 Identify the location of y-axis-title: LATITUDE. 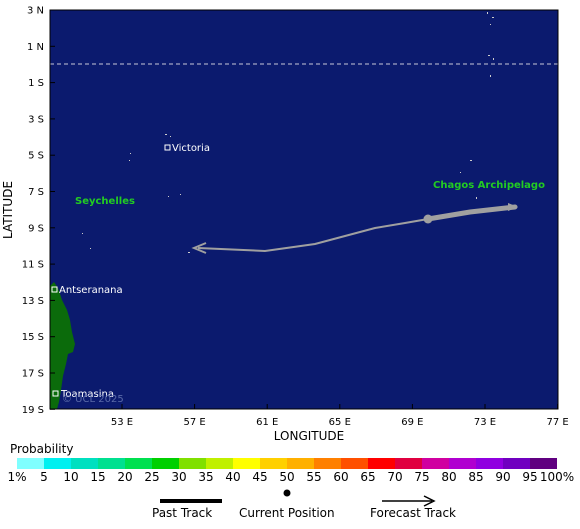
(8, 210).